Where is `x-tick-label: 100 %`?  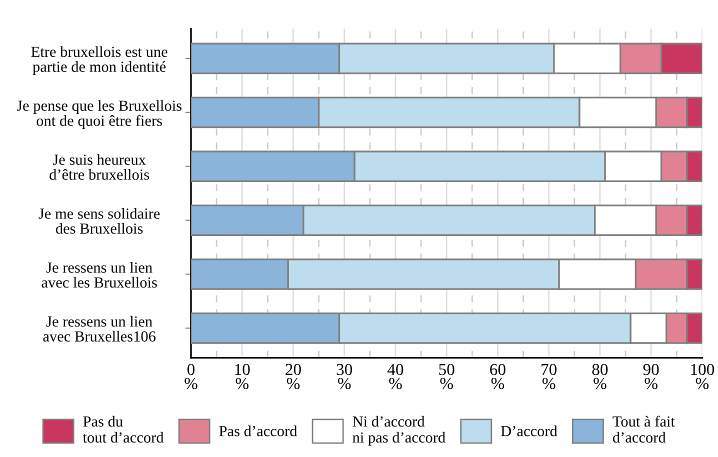
x-tick-label: 100 % is located at coordinates (702, 377).